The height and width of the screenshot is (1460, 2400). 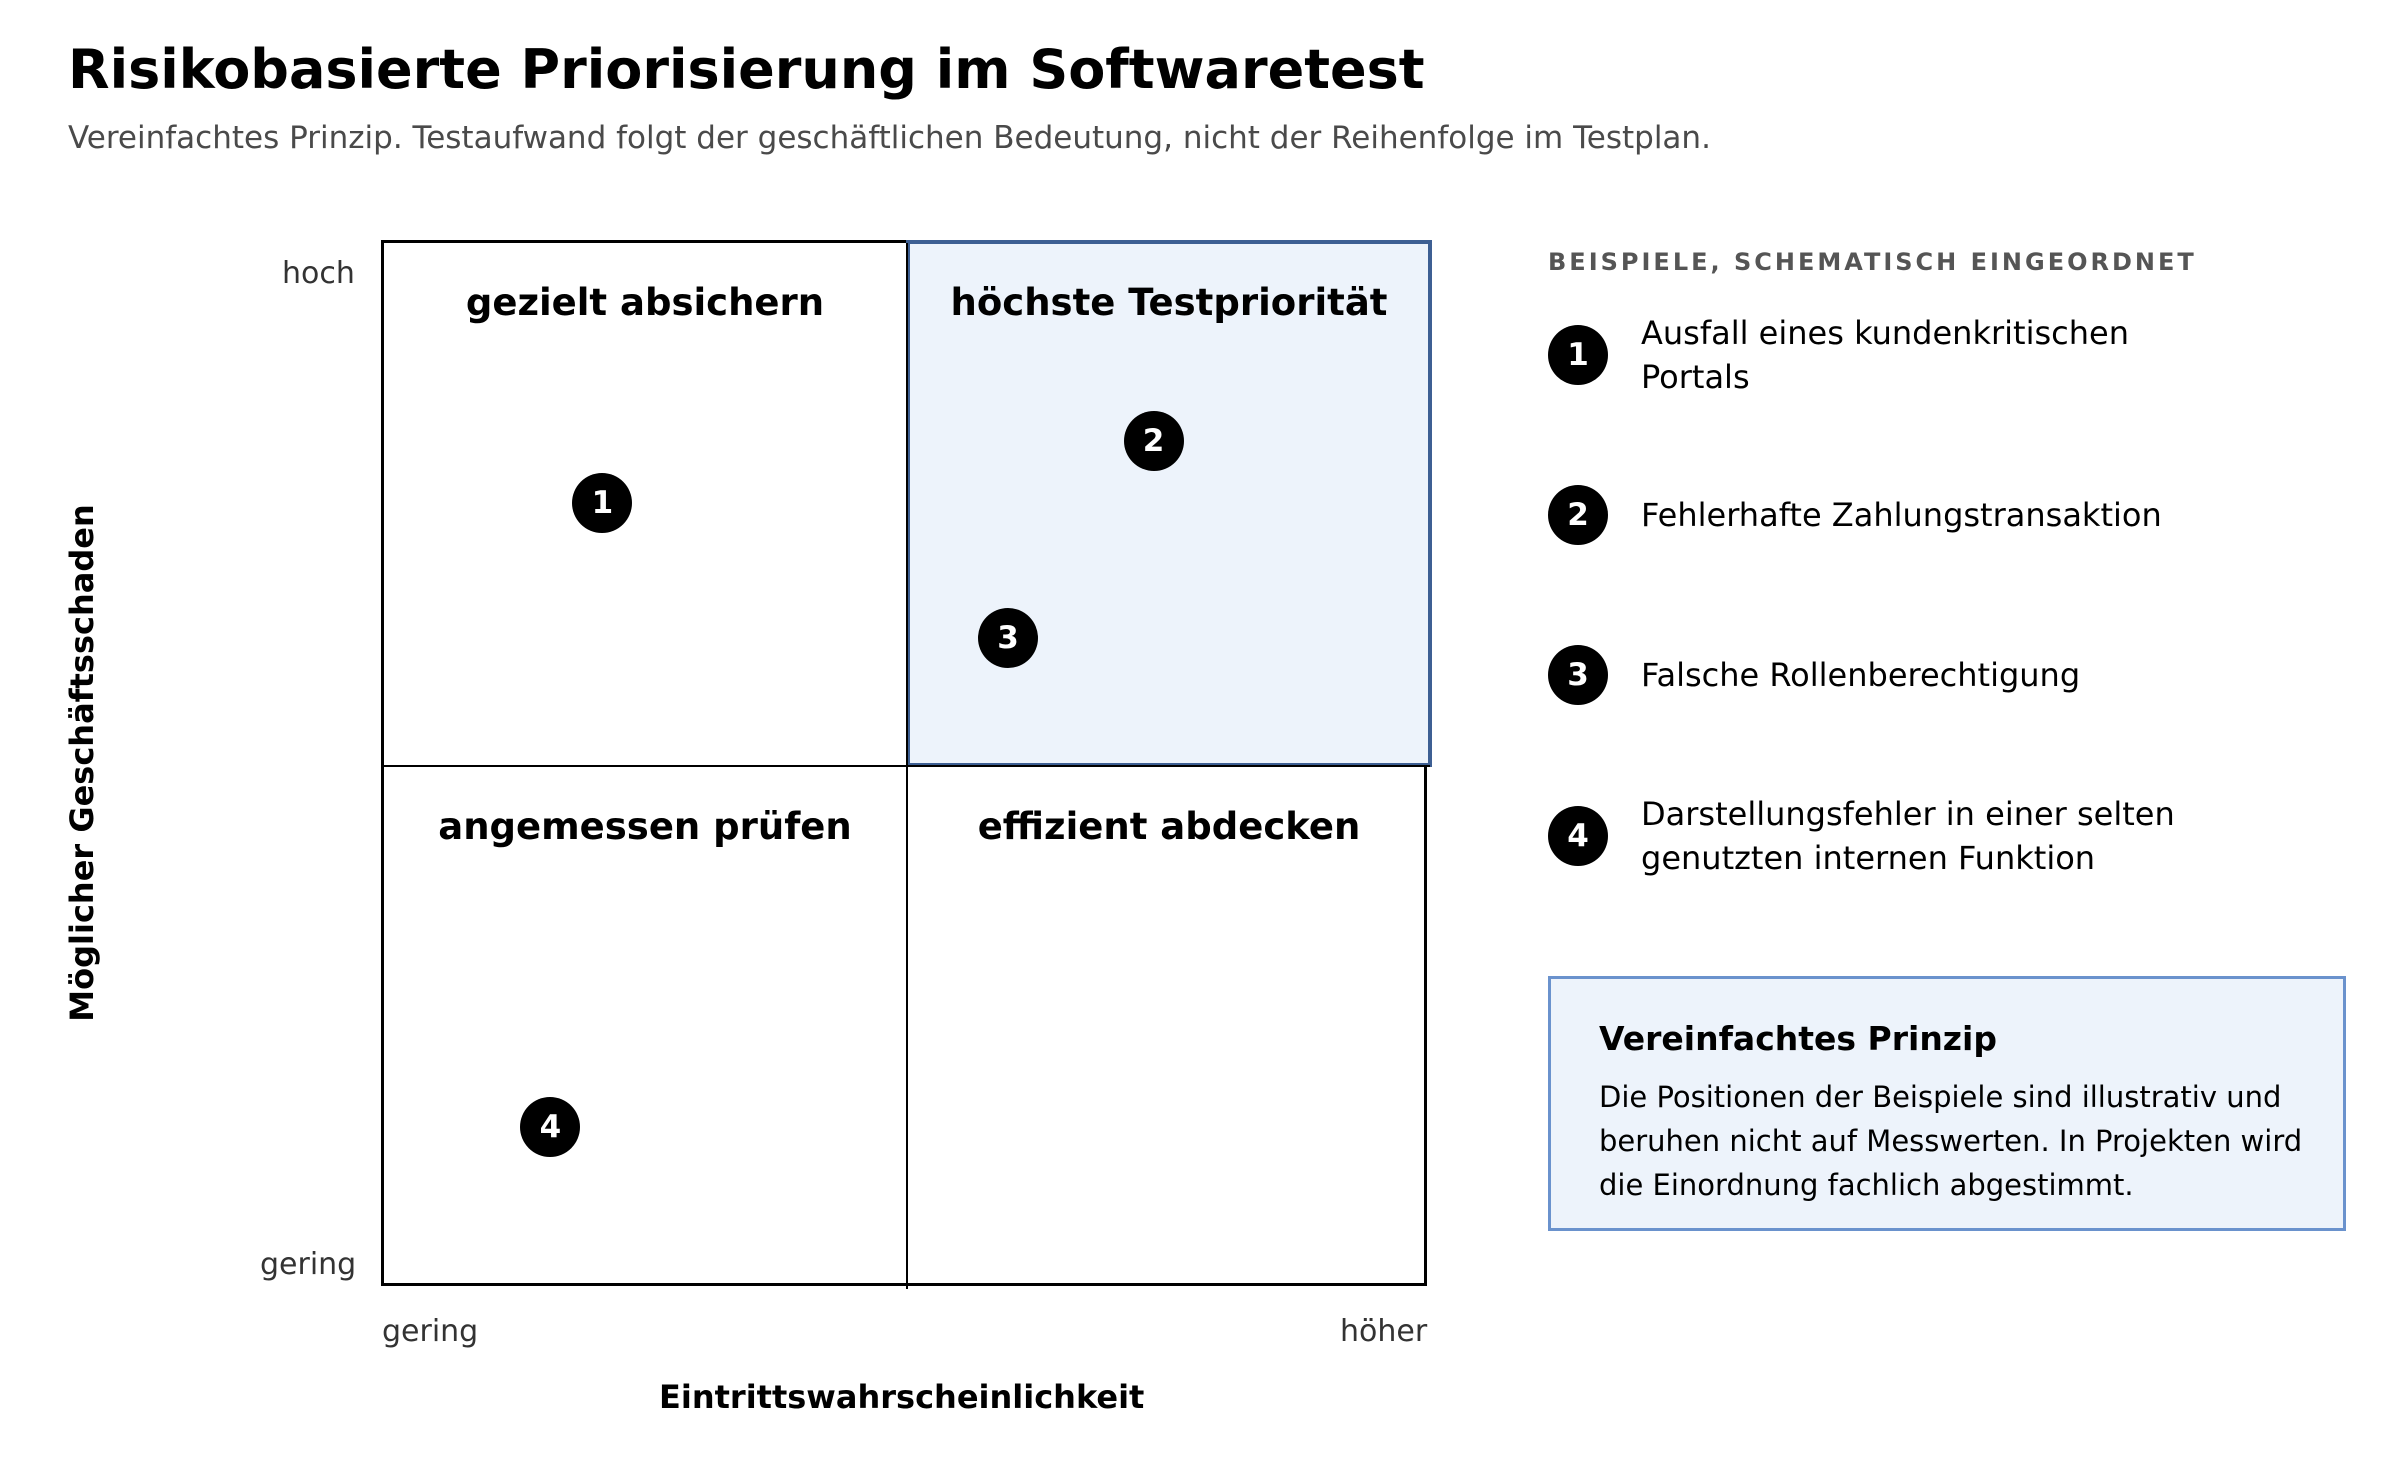 I want to click on quadrant-top-right: höchste Testpriorität, so click(x=1168, y=504).